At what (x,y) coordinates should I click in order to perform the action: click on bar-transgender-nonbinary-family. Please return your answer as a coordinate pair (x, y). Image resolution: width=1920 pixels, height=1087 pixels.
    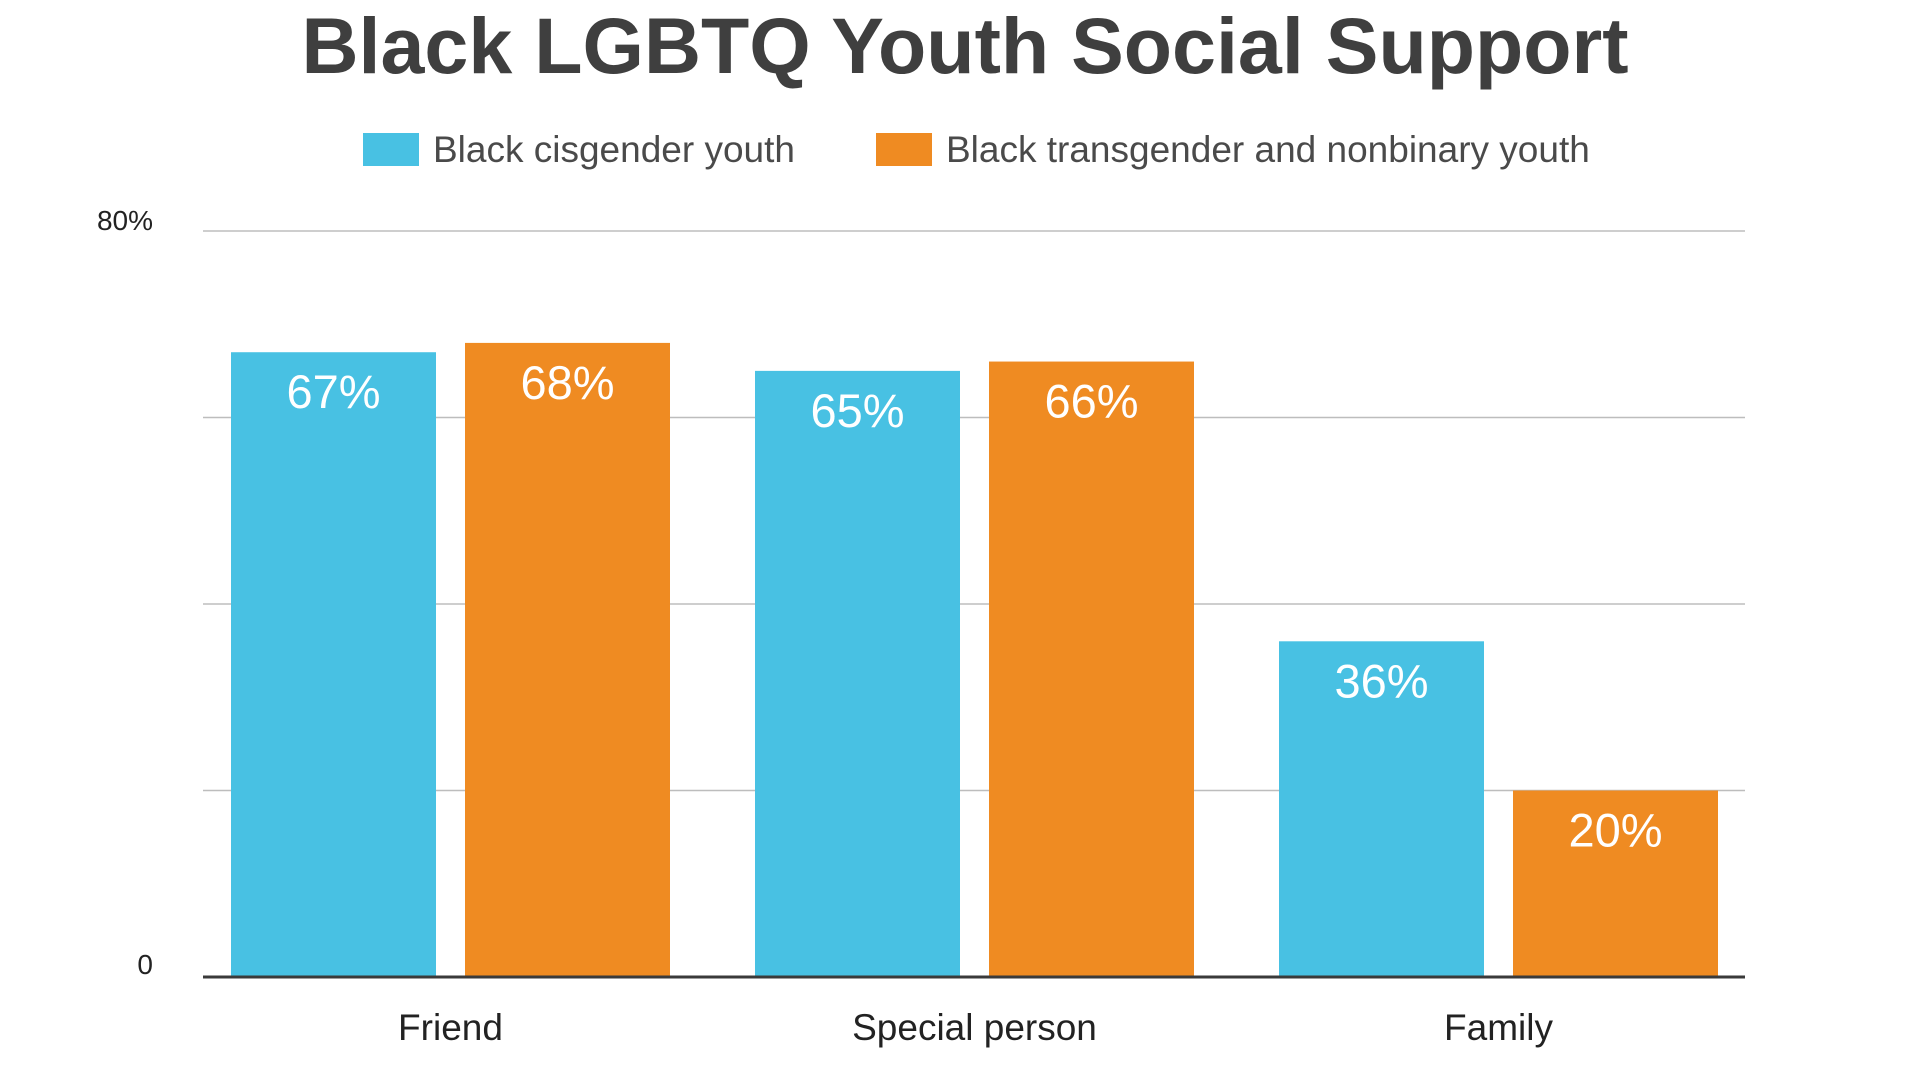
    Looking at the image, I should click on (1615, 883).